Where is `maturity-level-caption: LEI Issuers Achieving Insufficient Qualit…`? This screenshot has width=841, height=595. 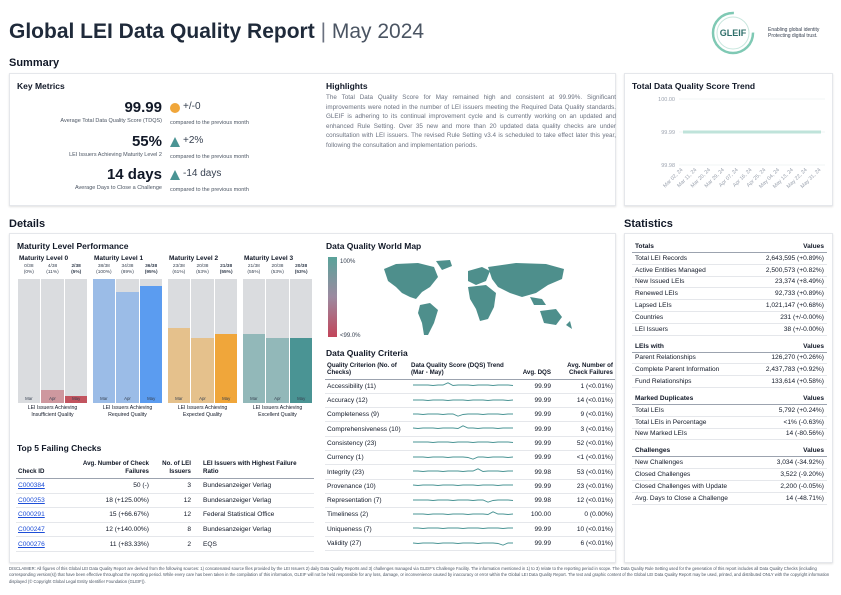
maturity-level-caption: LEI Issuers Achieving Insufficient Qualit… is located at coordinates (52, 411).